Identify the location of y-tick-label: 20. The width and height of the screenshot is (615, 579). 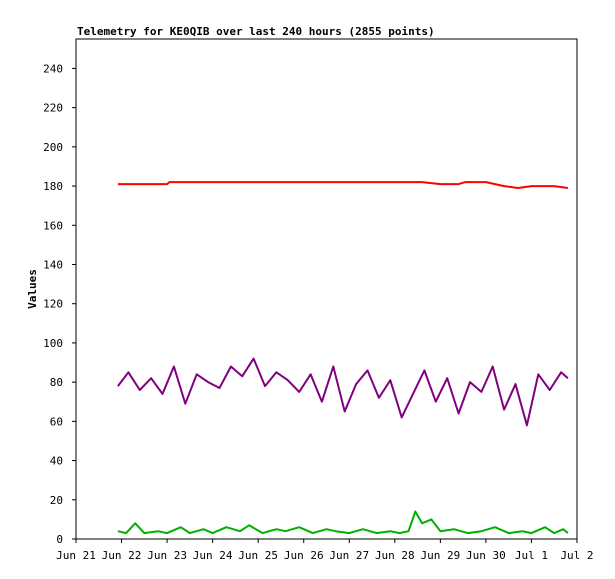
(56, 500).